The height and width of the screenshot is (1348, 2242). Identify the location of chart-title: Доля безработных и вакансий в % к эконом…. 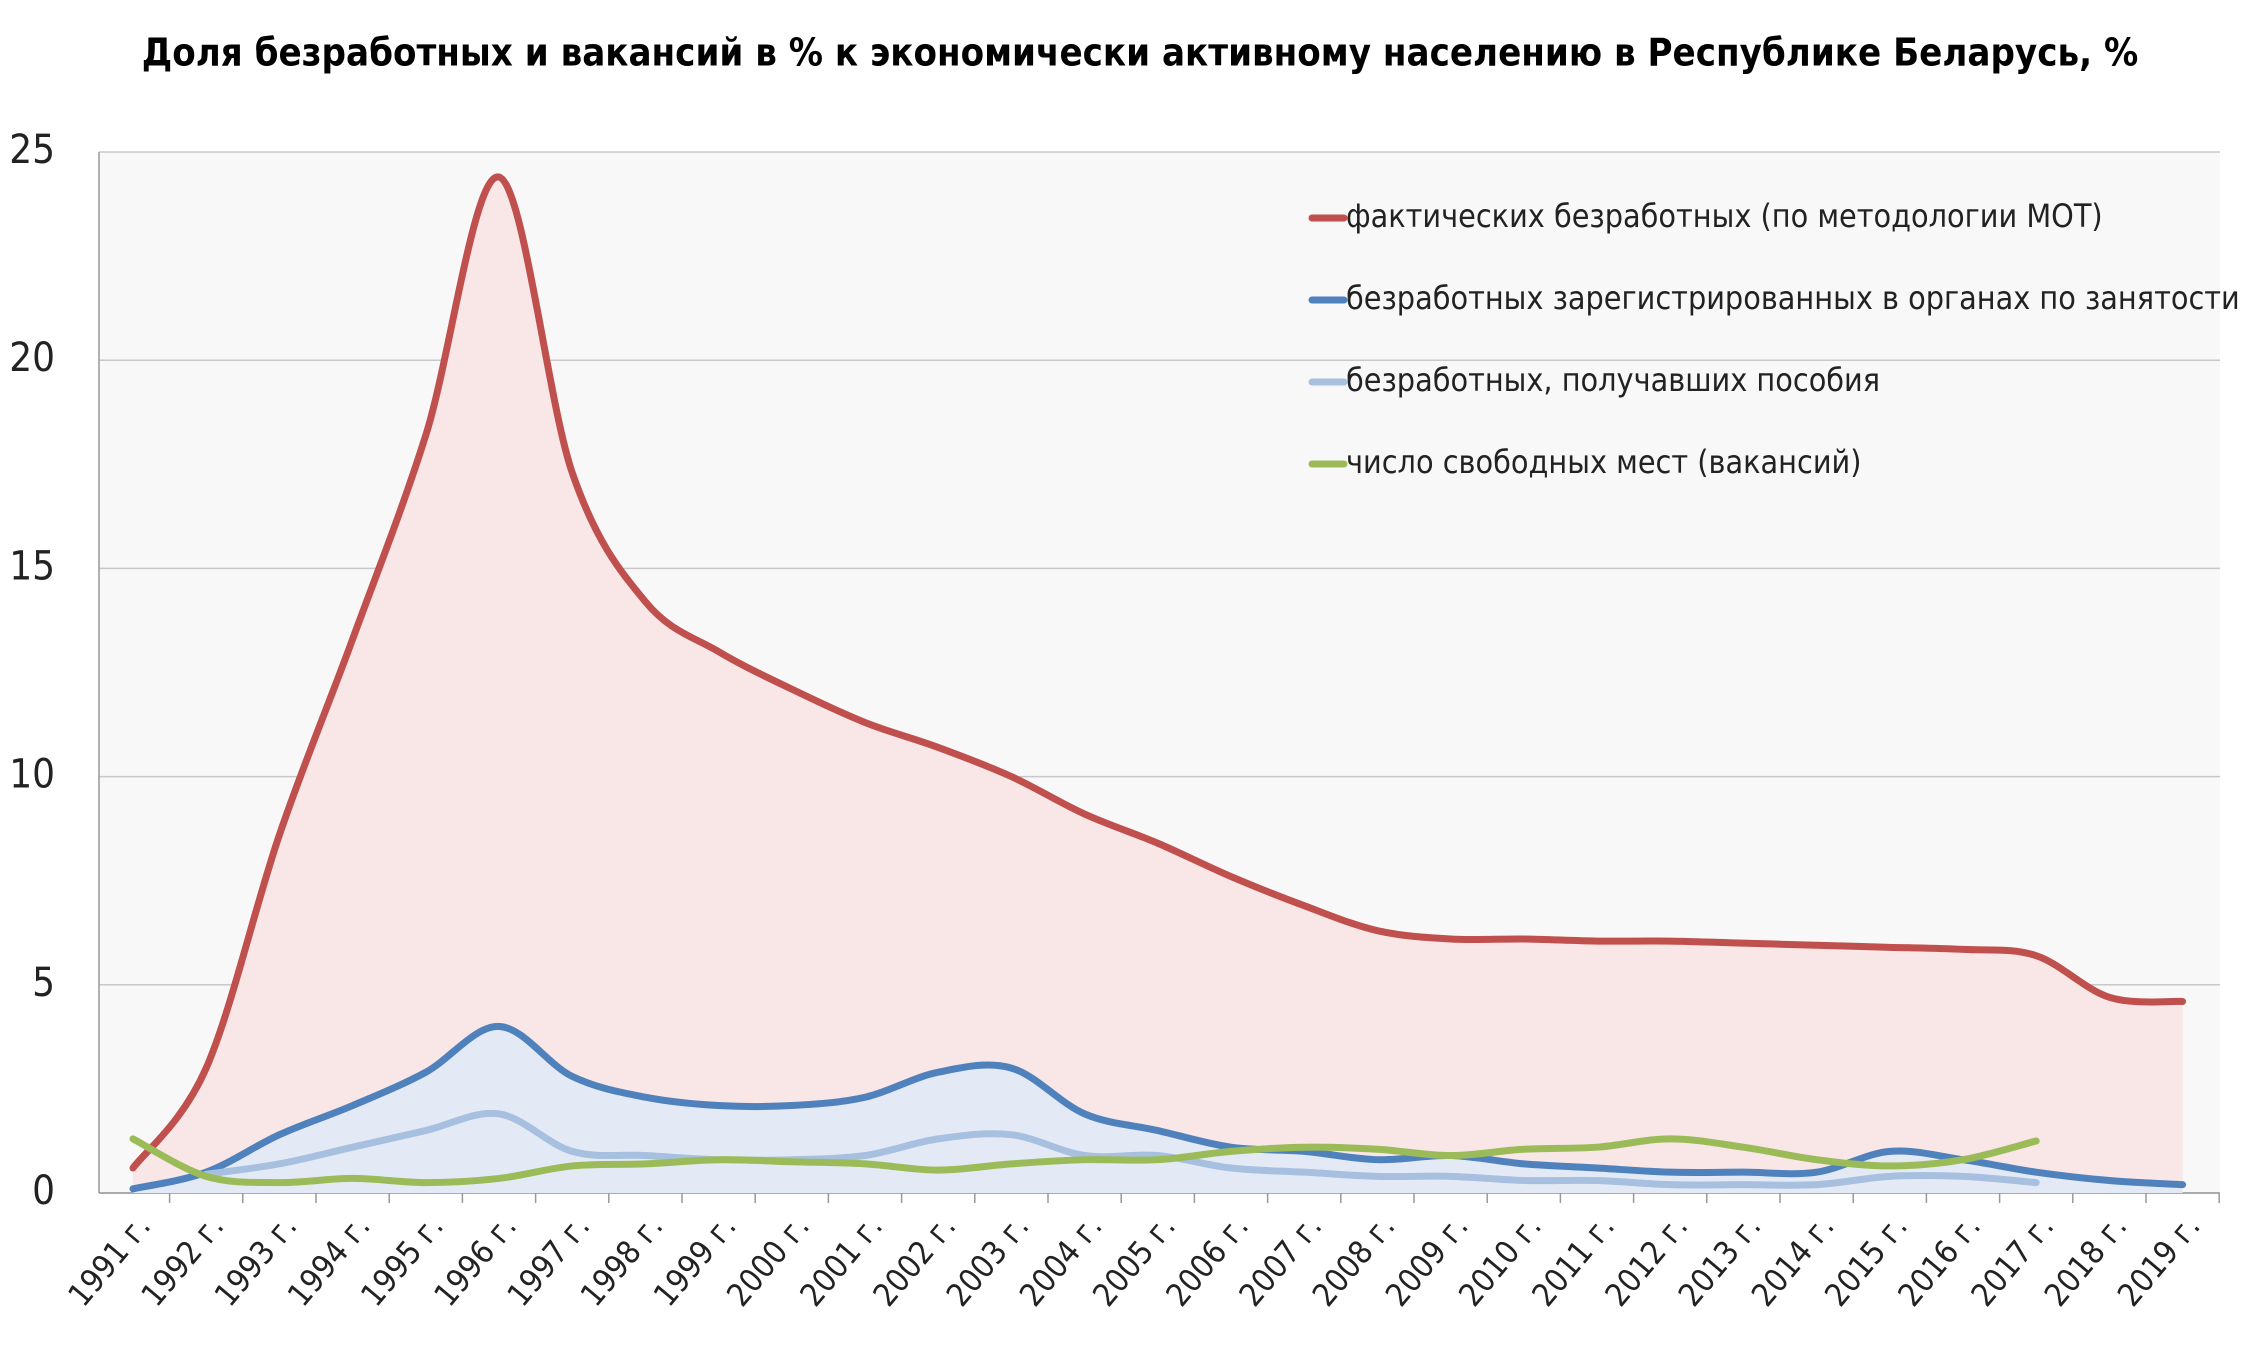
(1140, 53).